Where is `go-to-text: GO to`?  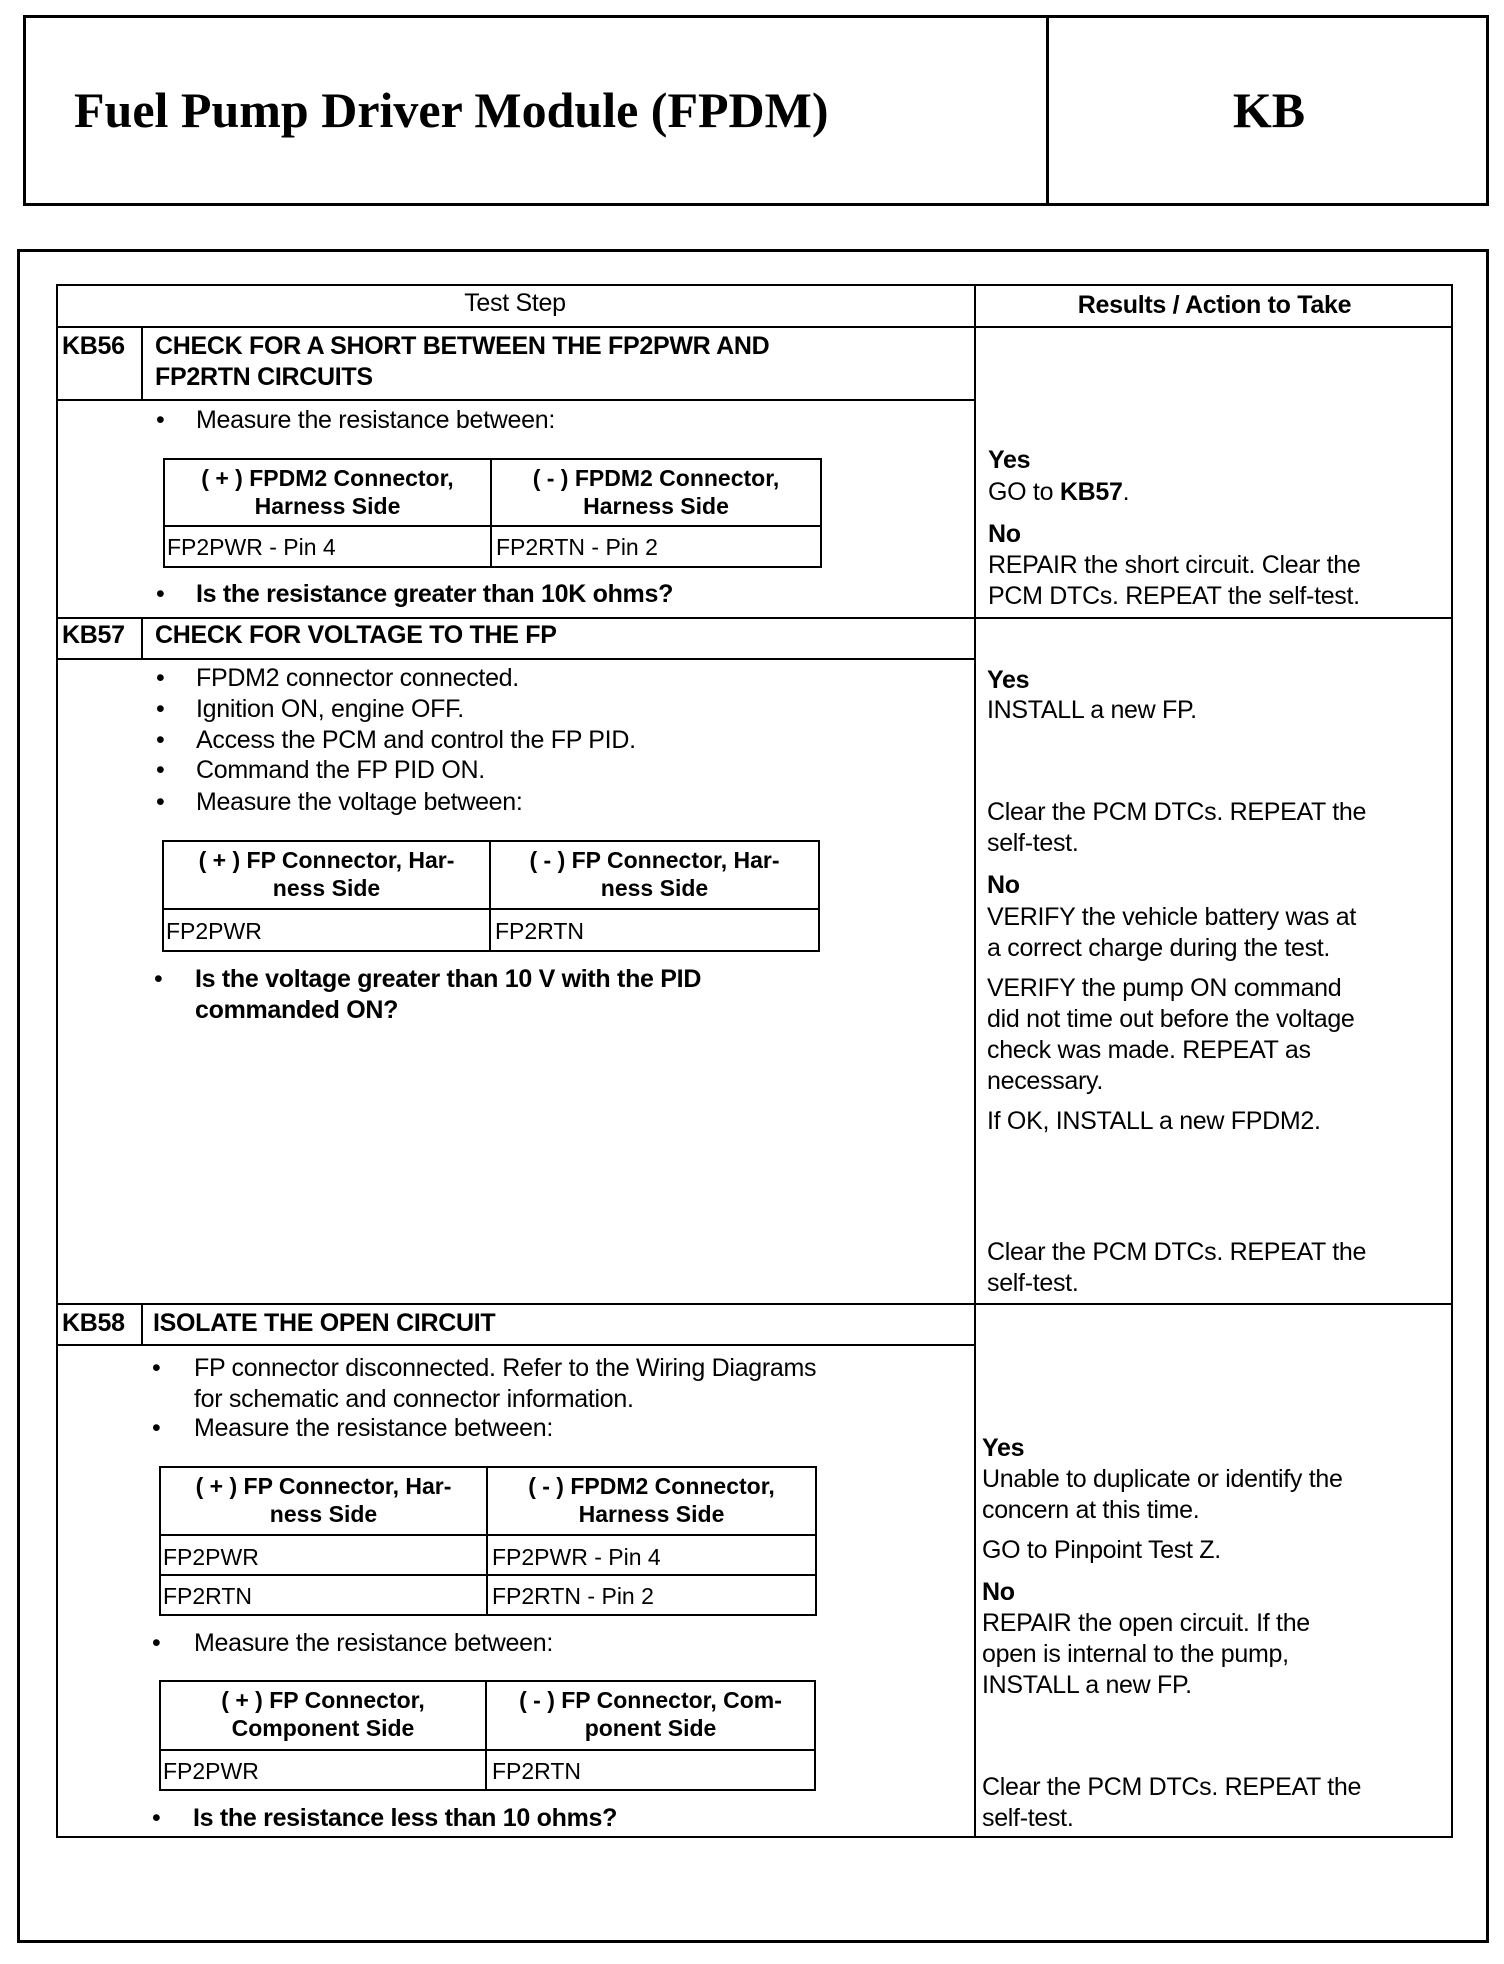
go-to-text: GO to is located at coordinates (1024, 492).